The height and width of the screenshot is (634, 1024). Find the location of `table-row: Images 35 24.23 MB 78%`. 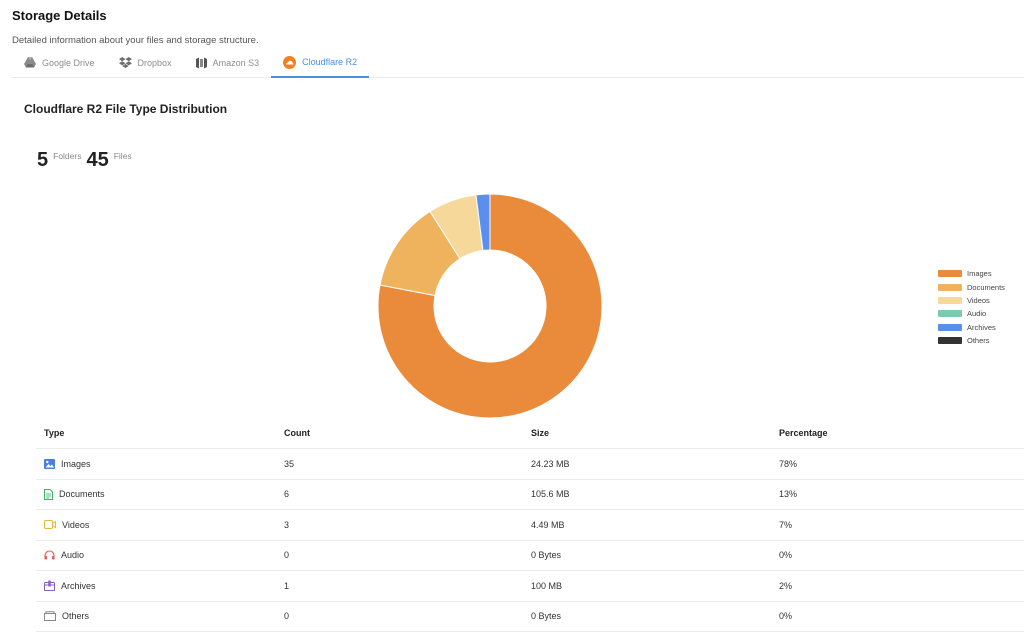

table-row: Images 35 24.23 MB 78% is located at coordinates (530, 464).